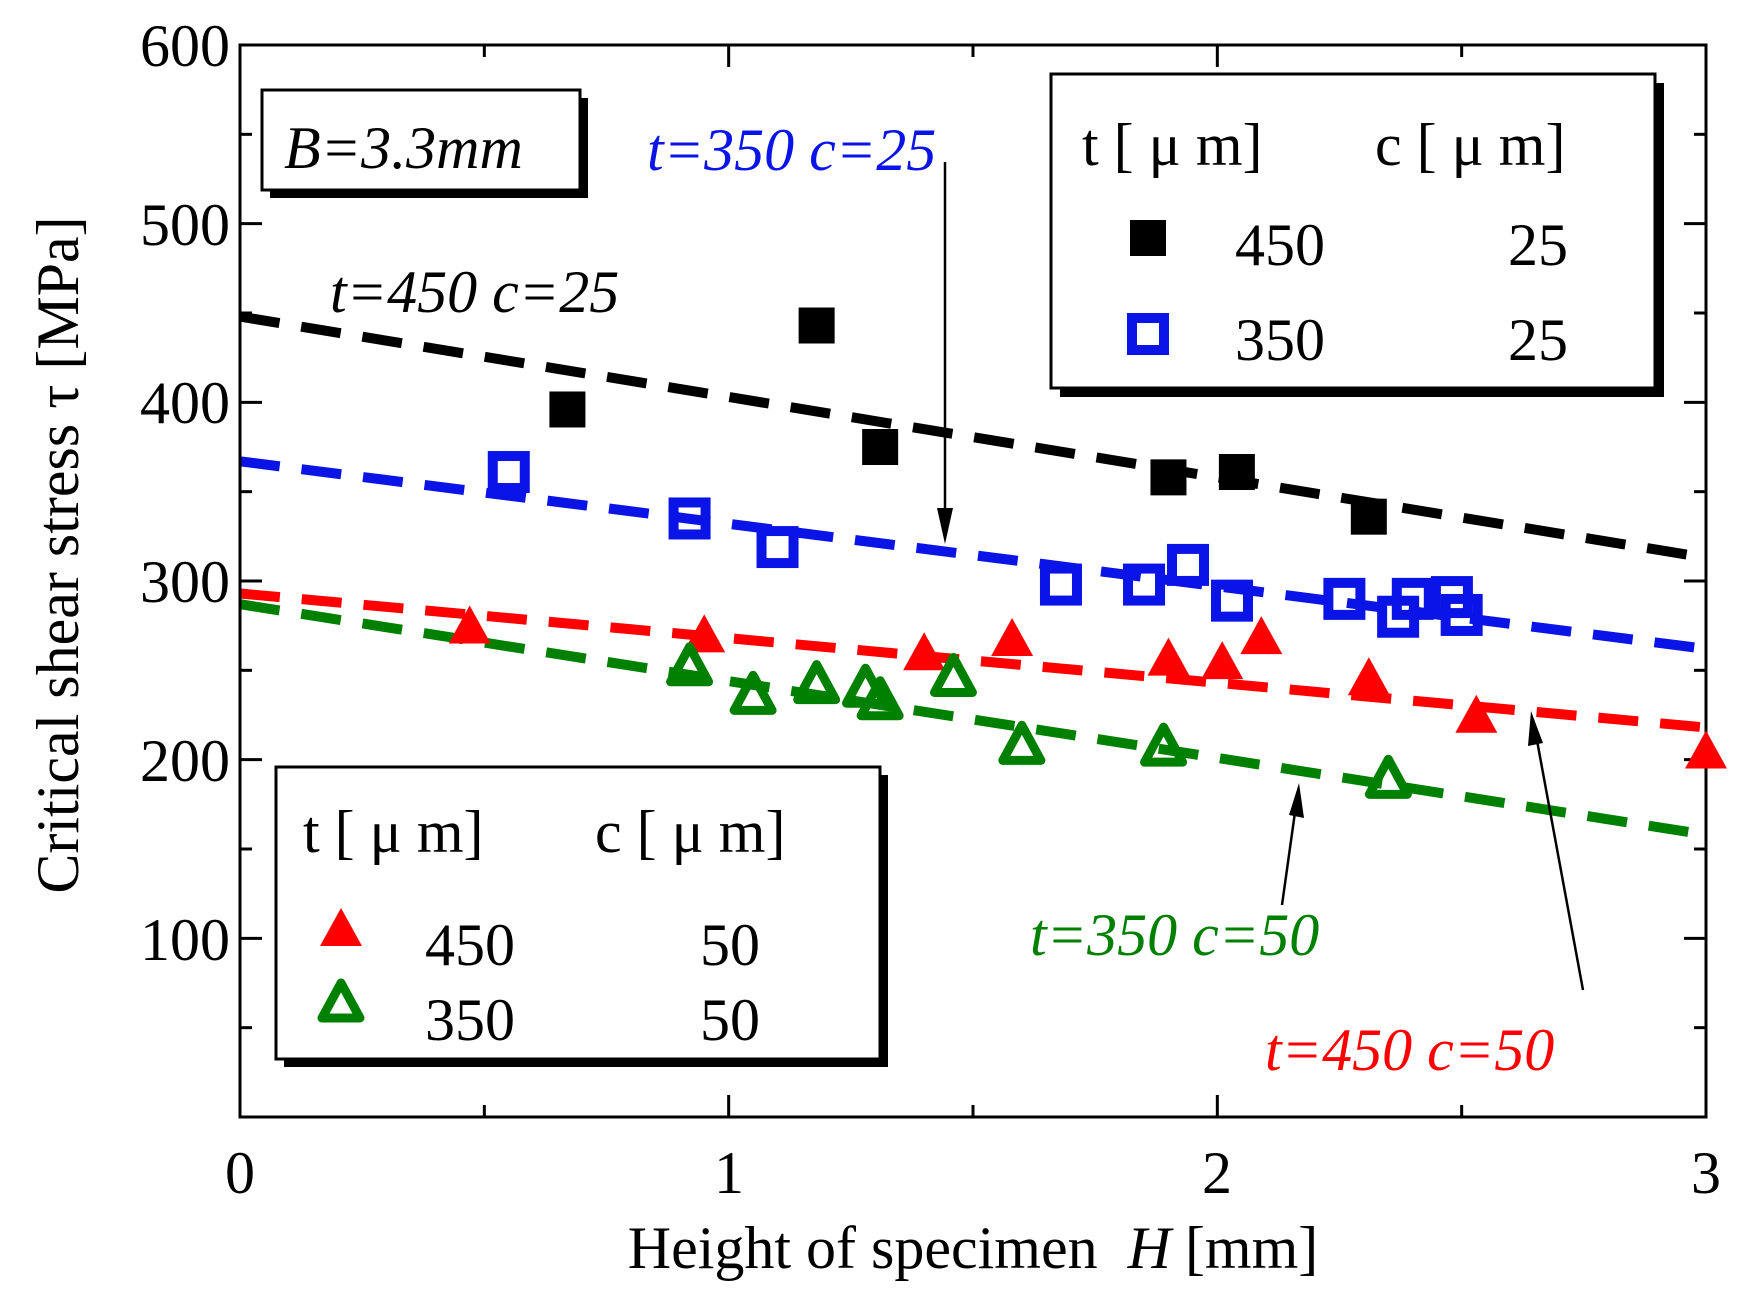 The image size is (1741, 1315). What do you see at coordinates (1296, 800) in the screenshot?
I see `arrowhead-t350-c50` at bounding box center [1296, 800].